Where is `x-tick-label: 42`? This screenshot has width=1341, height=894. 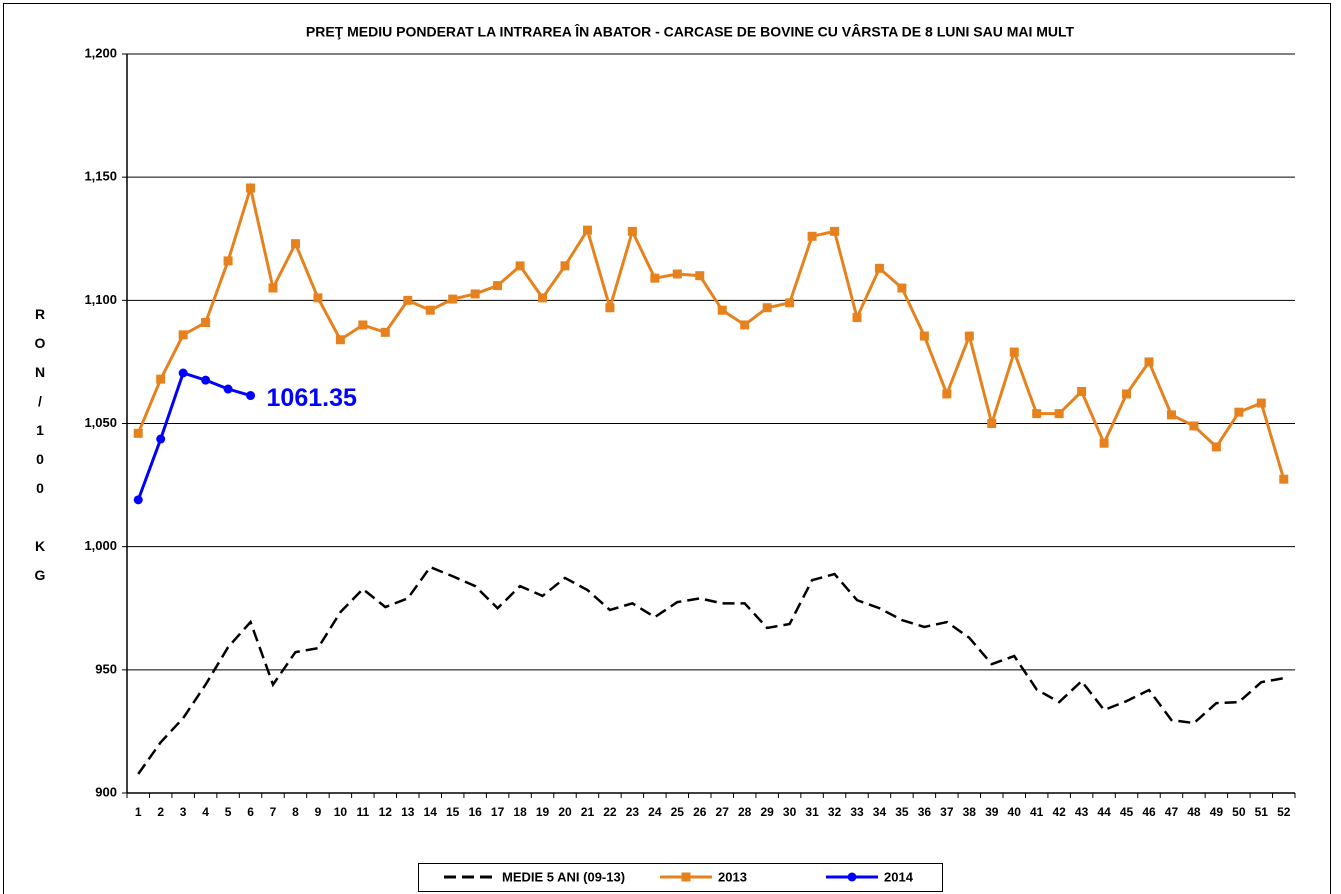
x-tick-label: 42 is located at coordinates (1059, 812).